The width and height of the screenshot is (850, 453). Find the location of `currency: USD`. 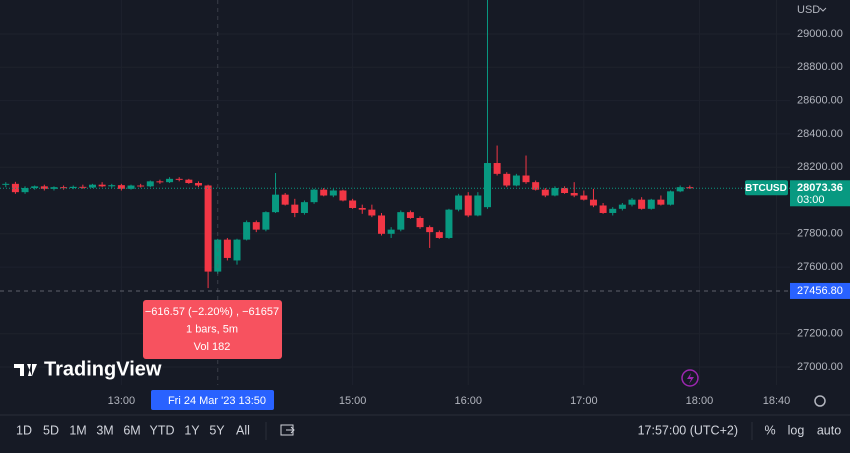

currency: USD is located at coordinates (808, 10).